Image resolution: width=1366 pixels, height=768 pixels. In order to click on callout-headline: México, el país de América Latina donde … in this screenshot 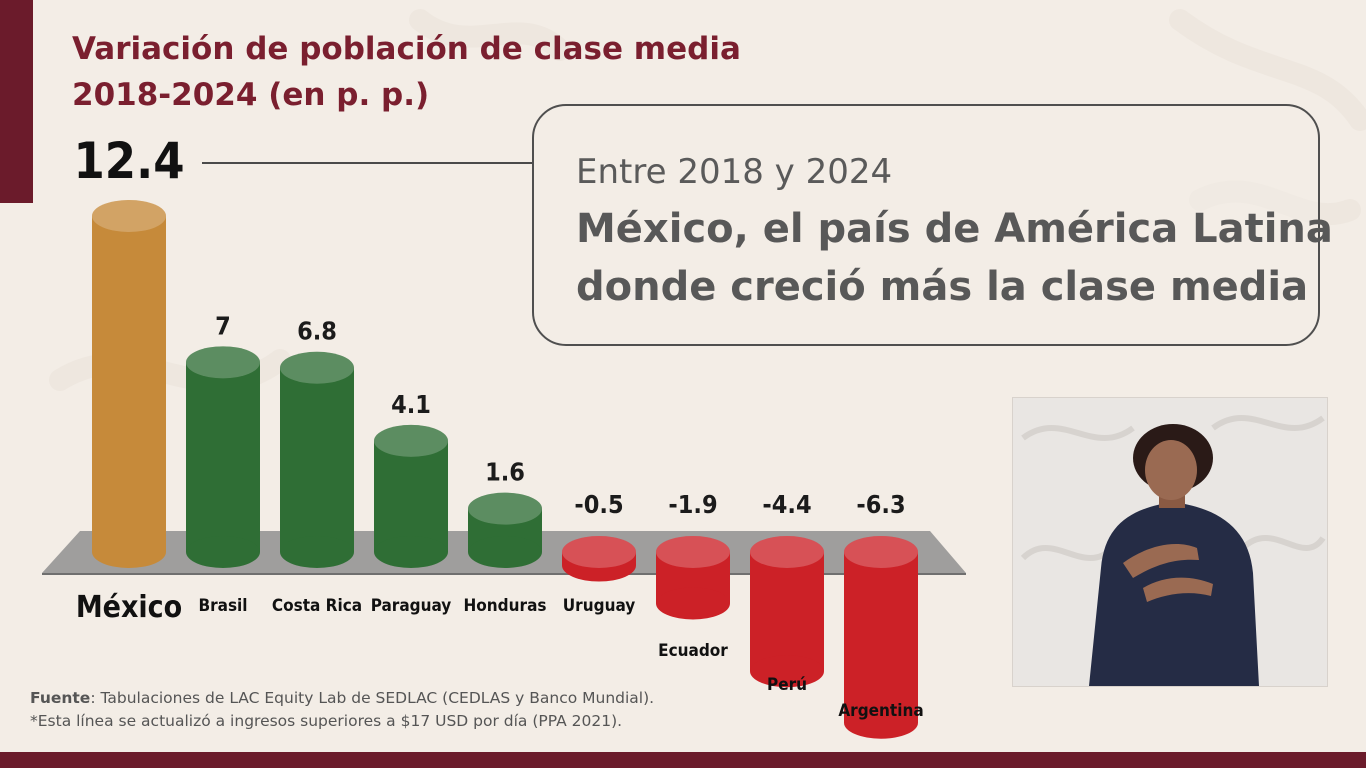, I will do `click(954, 258)`.